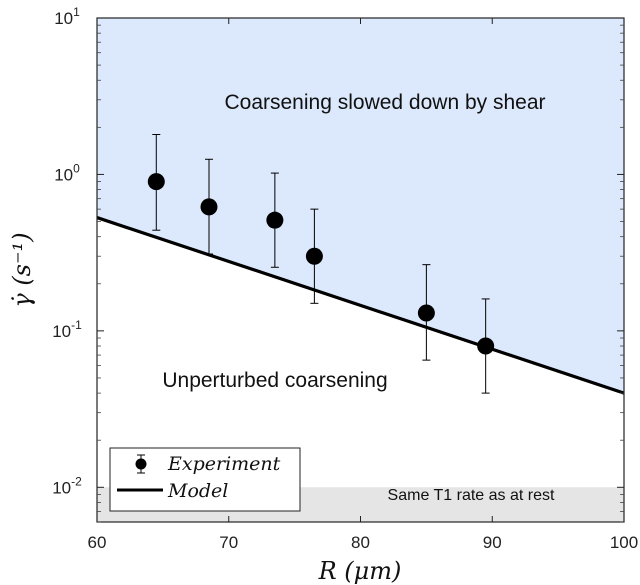  Describe the element at coordinates (492, 542) in the screenshot. I see `x-tick-label-3: 90` at that location.